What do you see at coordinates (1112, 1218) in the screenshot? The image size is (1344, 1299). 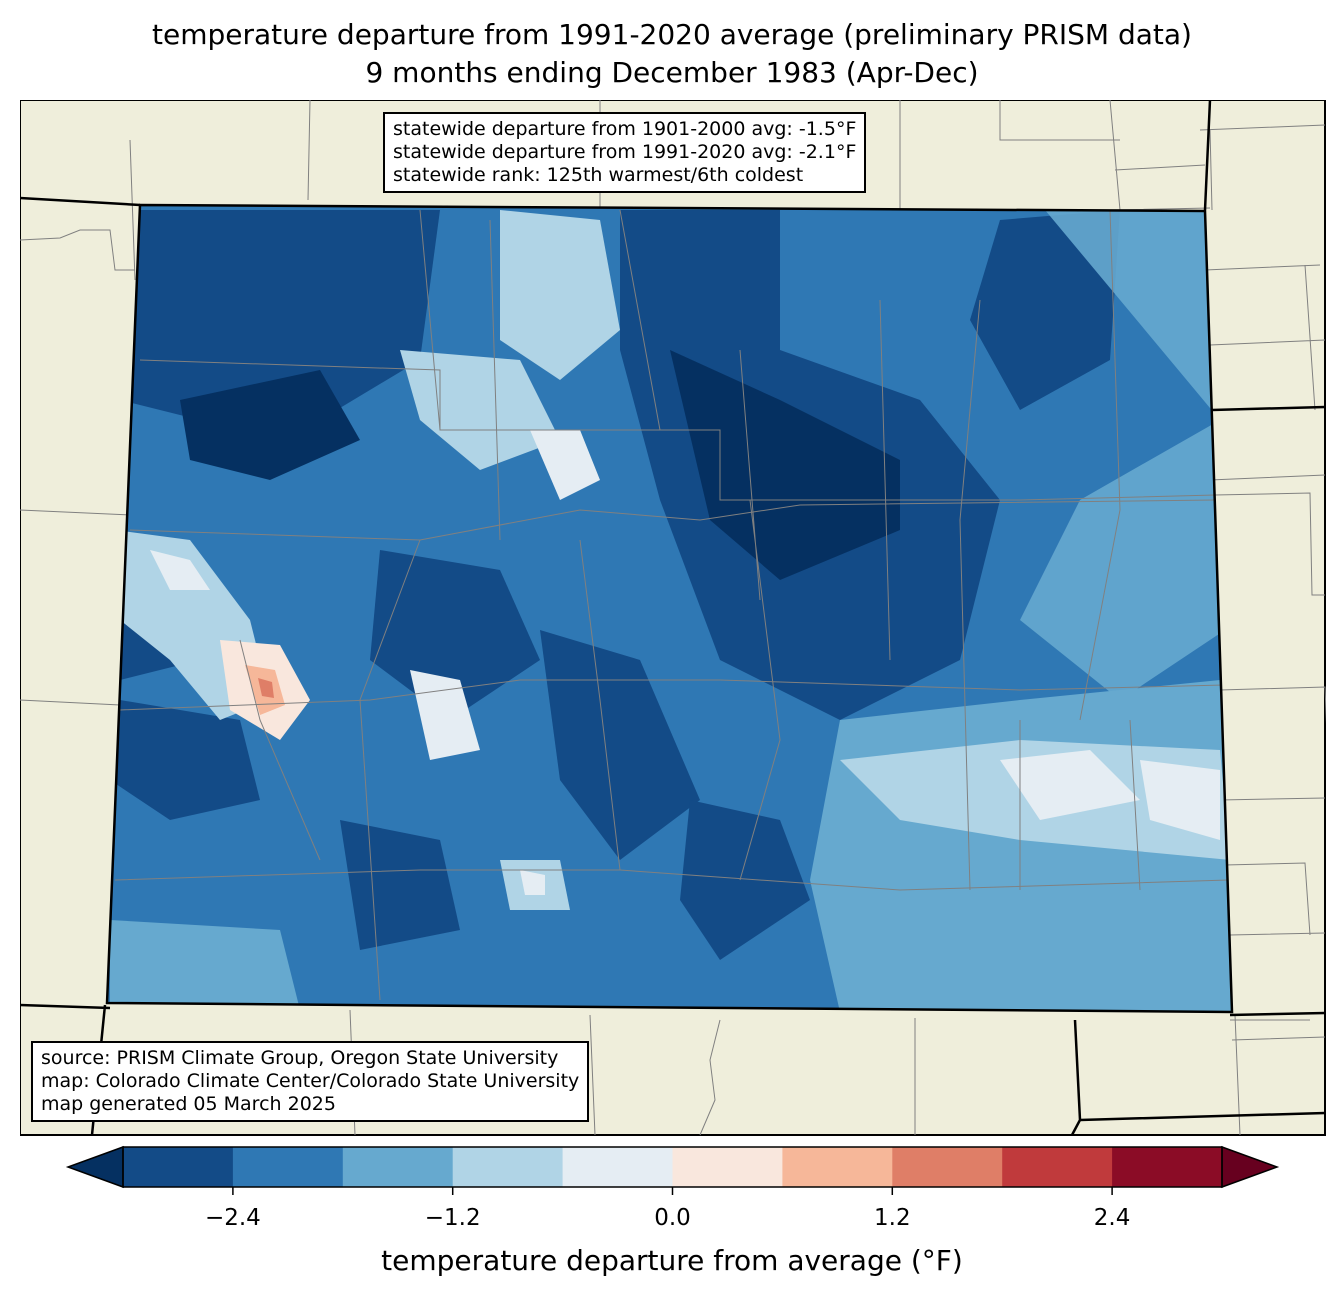 I see `colorbar-tick-label: 2.4` at bounding box center [1112, 1218].